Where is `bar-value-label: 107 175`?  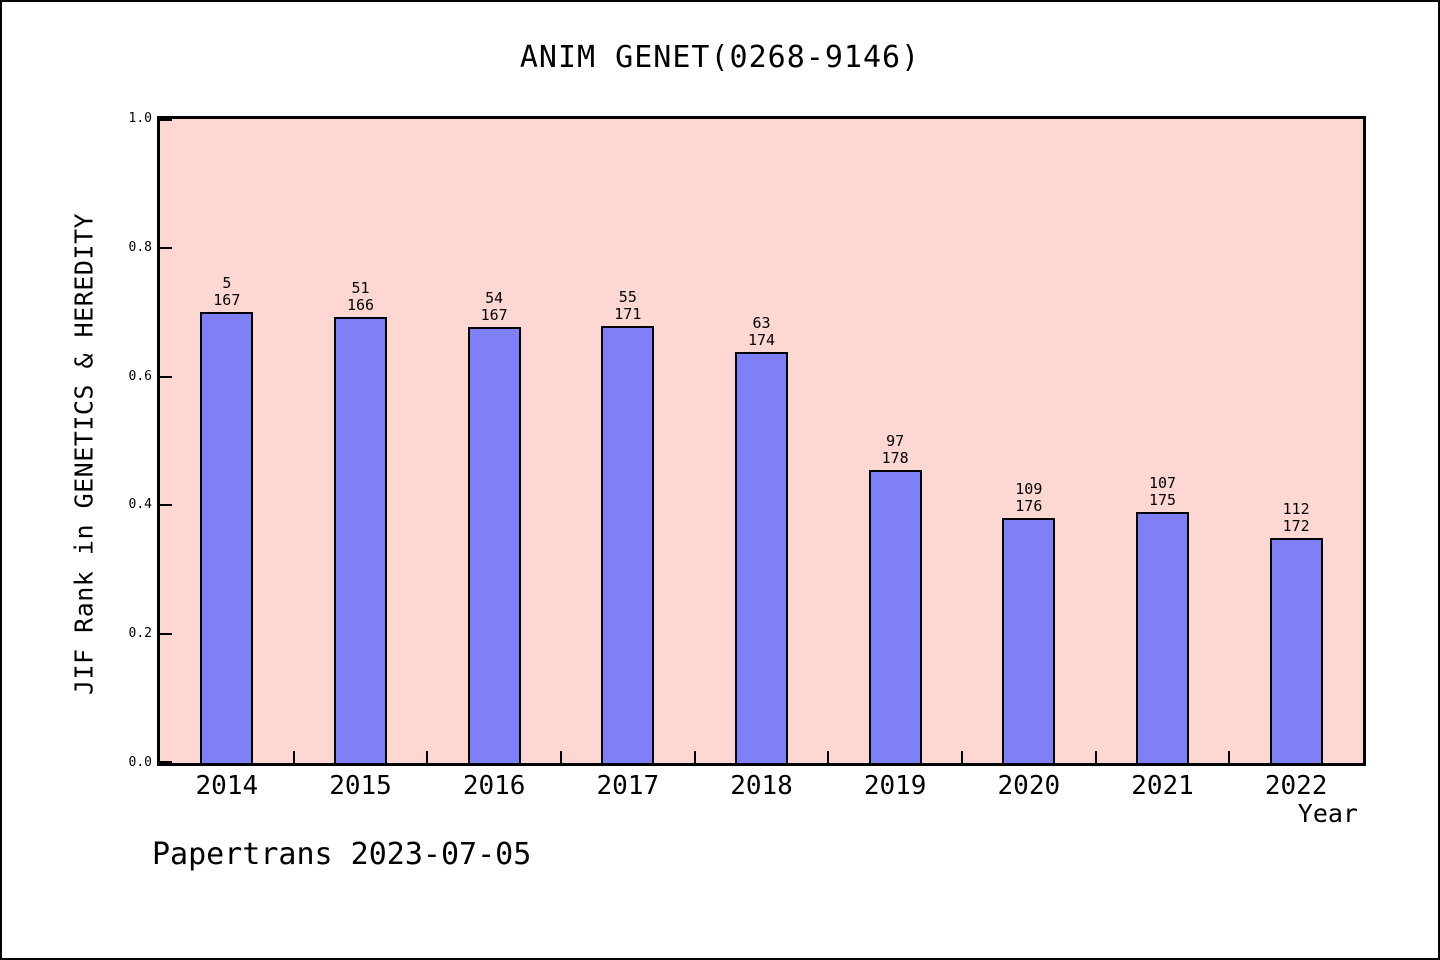
bar-value-label: 107 175 is located at coordinates (1163, 491).